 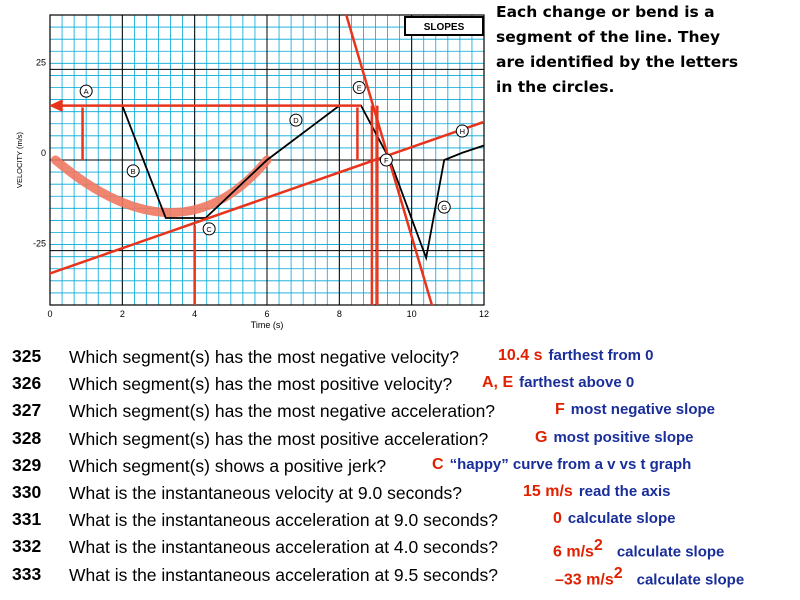 What do you see at coordinates (541, 437) in the screenshot?
I see `answer-value: G` at bounding box center [541, 437].